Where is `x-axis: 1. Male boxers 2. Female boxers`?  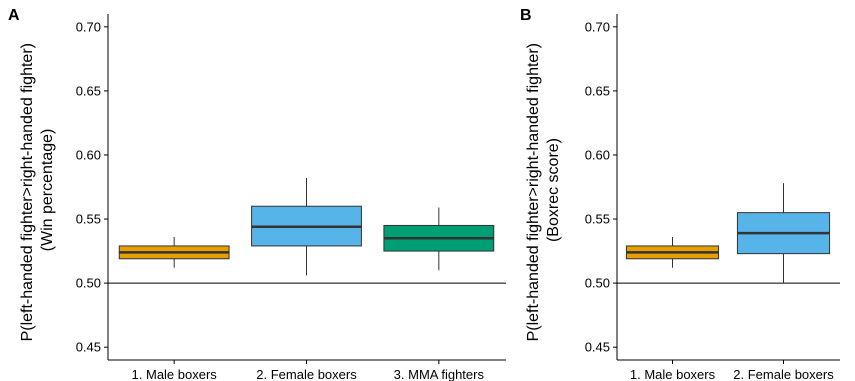
x-axis: 1. Male boxers 2. Female boxers is located at coordinates (728, 370).